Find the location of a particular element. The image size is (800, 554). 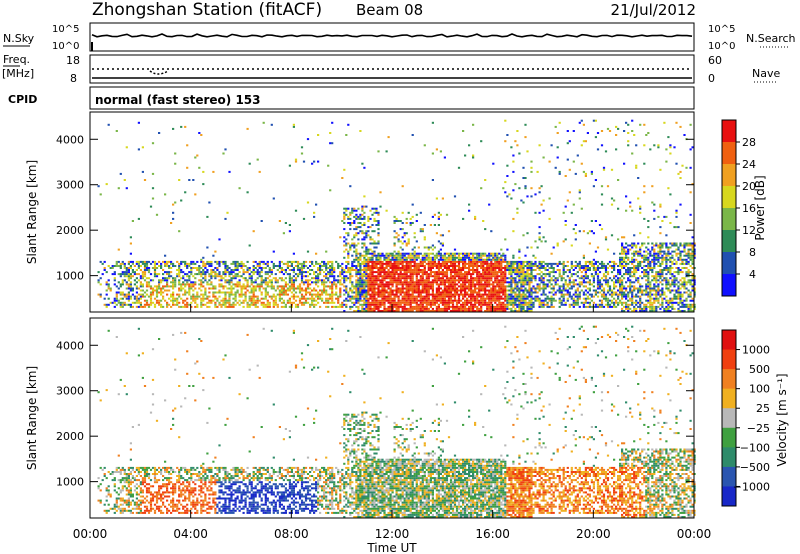

nsky-trace is located at coordinates (392, 35).